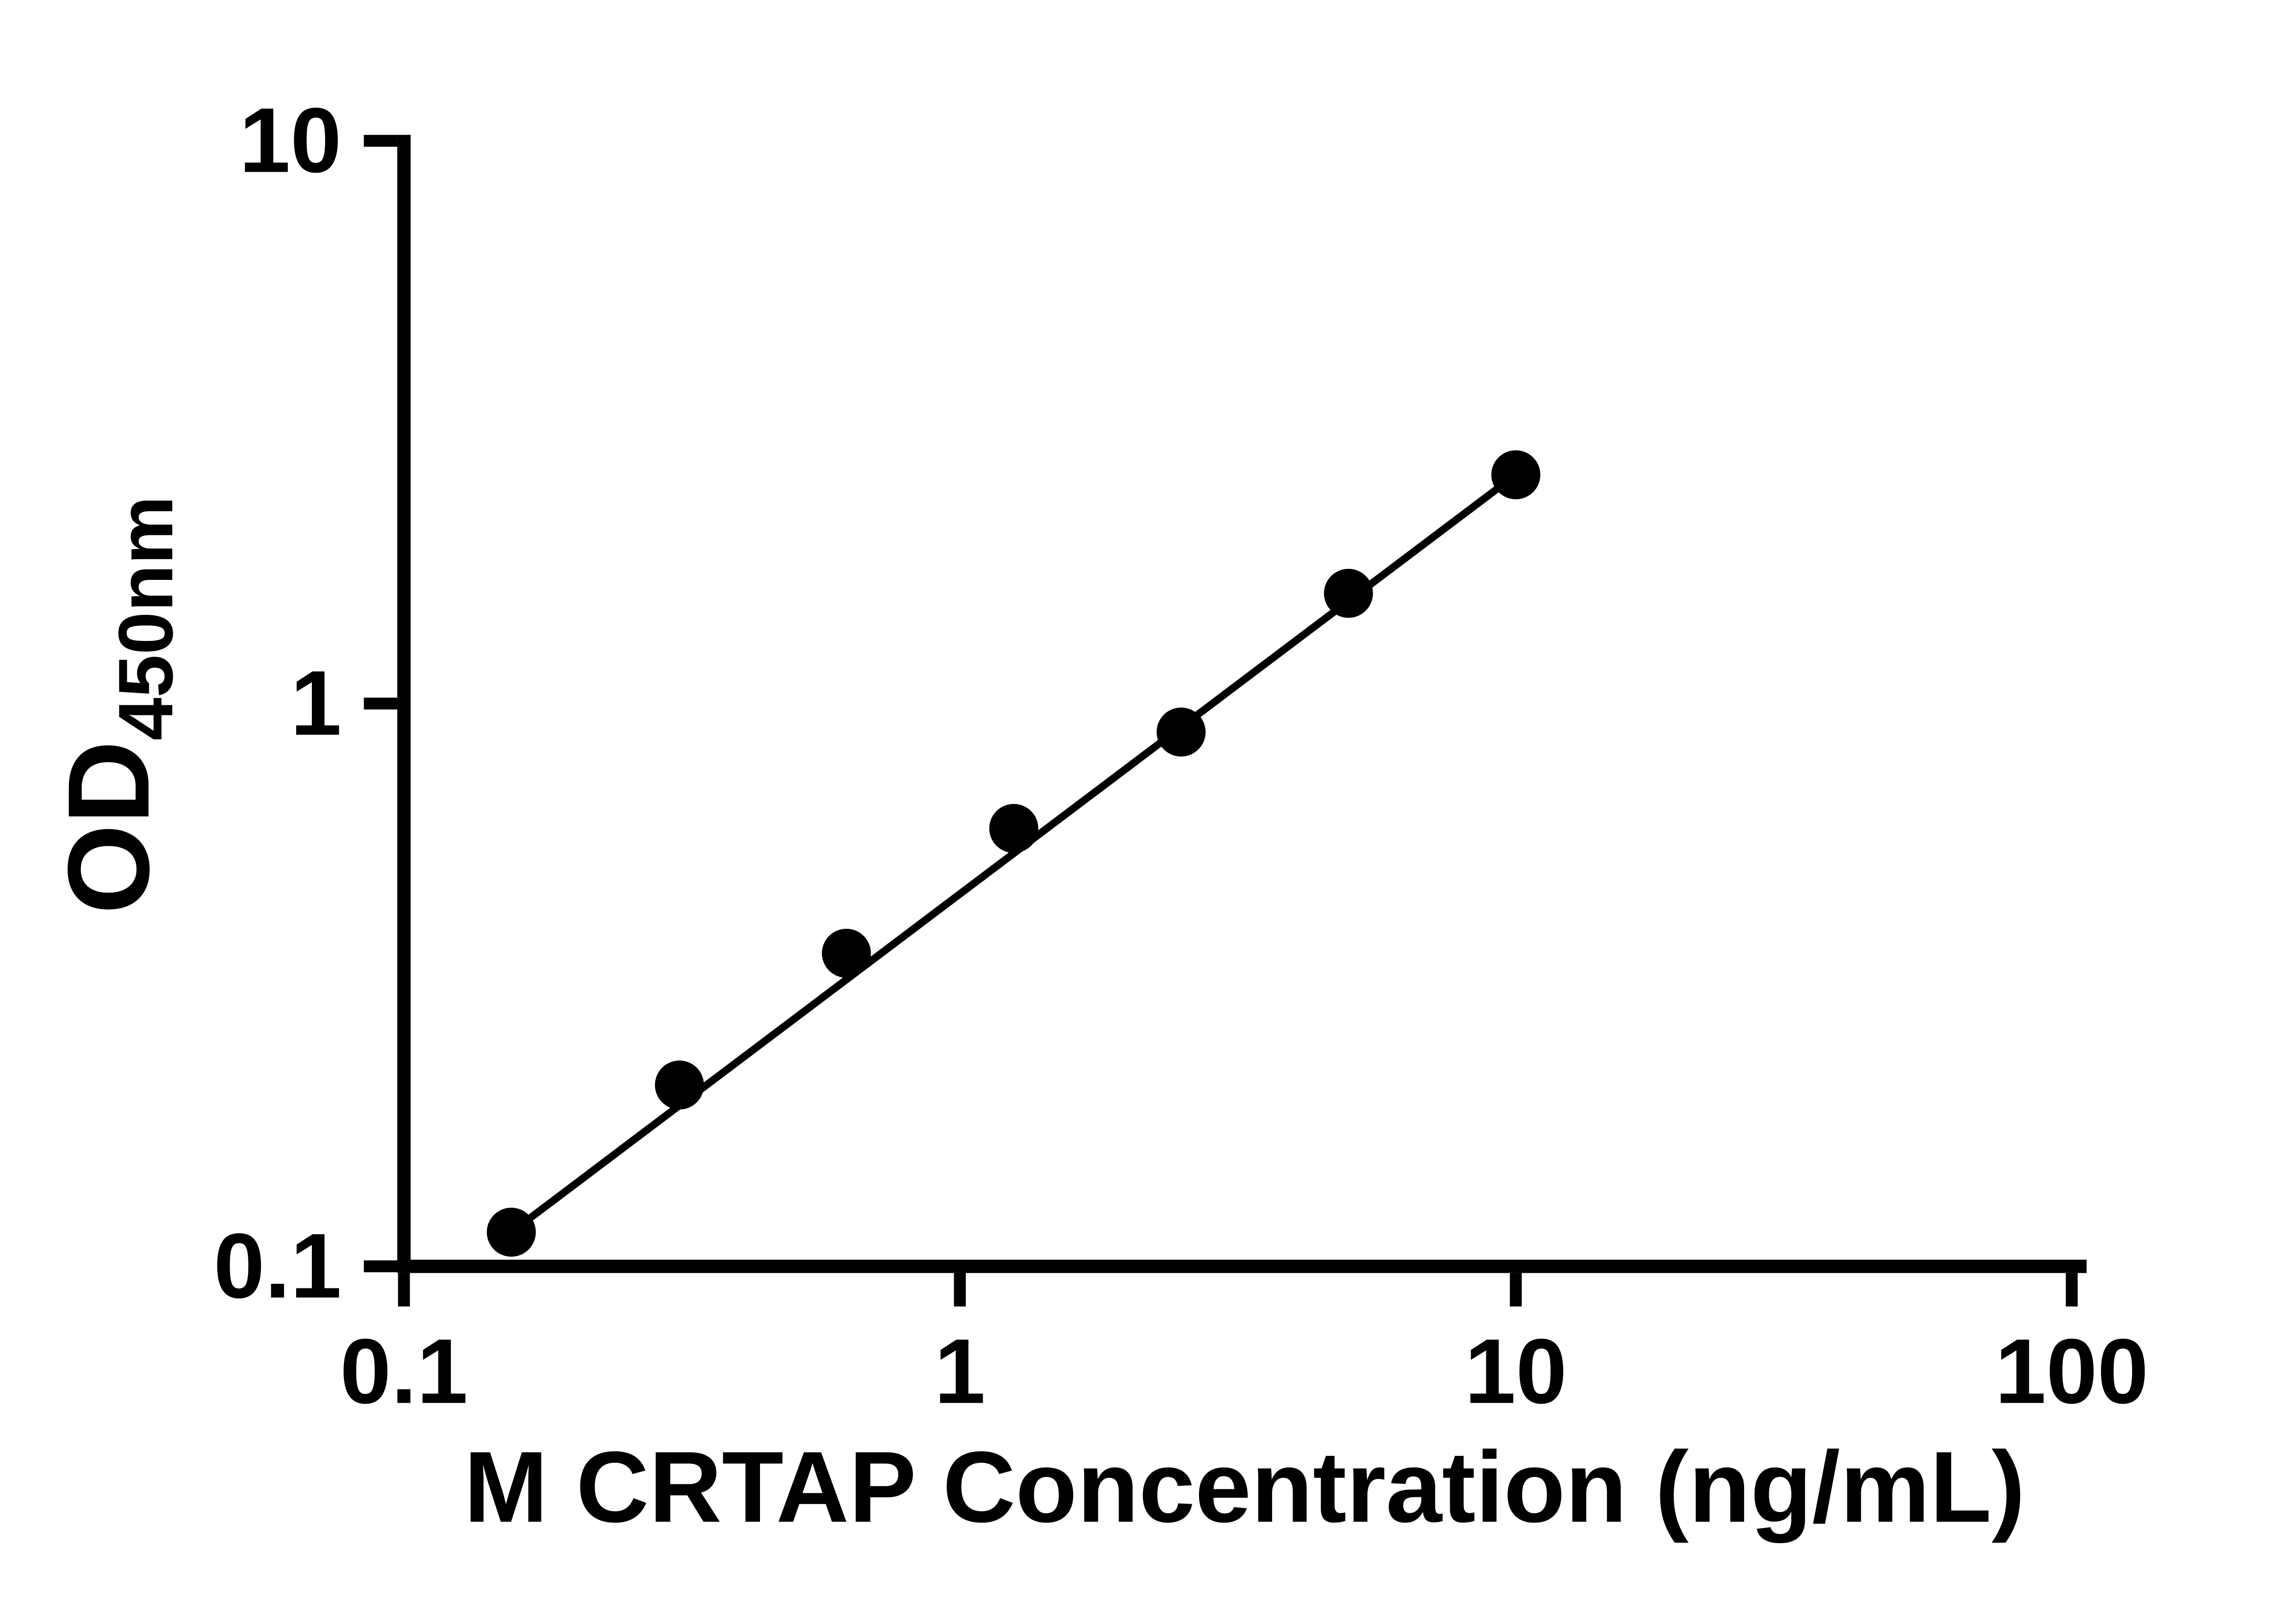 Image resolution: width=2296 pixels, height=1618 pixels. What do you see at coordinates (145, 618) in the screenshot?
I see `y-axis-title-subscript: 450nm` at bounding box center [145, 618].